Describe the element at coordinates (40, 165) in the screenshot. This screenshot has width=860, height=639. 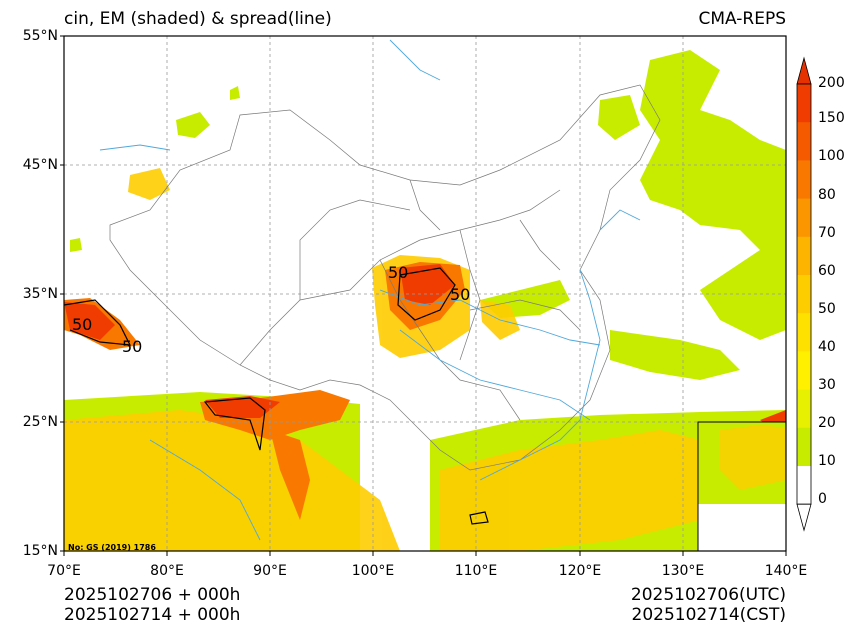
I see `lat-label-45: 45°N` at that location.